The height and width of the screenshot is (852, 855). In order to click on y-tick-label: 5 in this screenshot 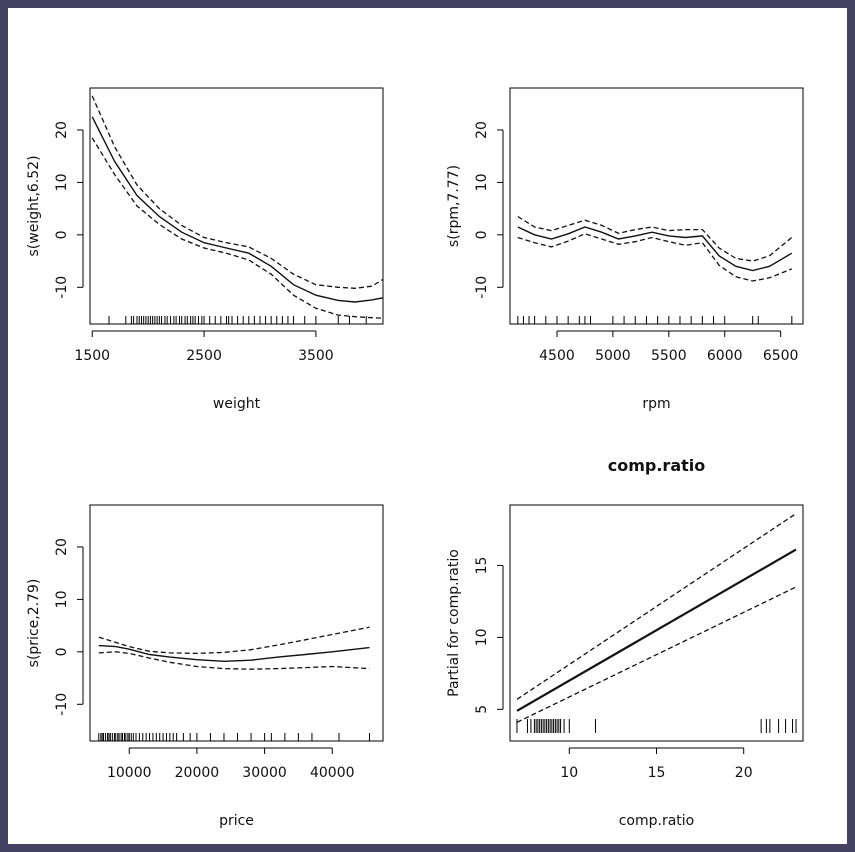, I will do `click(482, 709)`.